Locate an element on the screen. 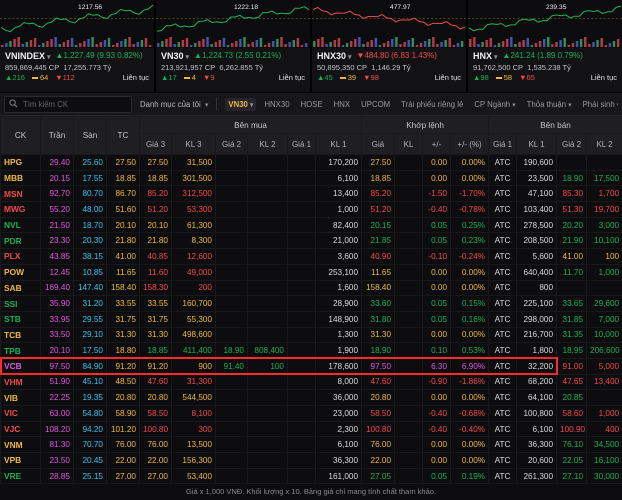 The height and width of the screenshot is (500, 622). cell-kl1: 6,100 is located at coordinates (338, 178).